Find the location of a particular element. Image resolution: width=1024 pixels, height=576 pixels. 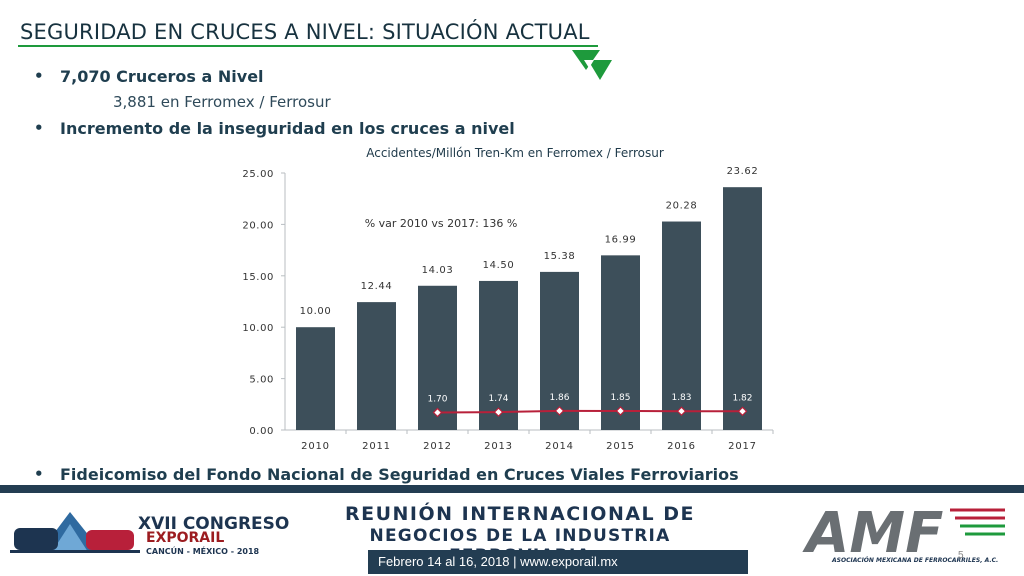

line-value-label: 1.70 is located at coordinates (437, 400).